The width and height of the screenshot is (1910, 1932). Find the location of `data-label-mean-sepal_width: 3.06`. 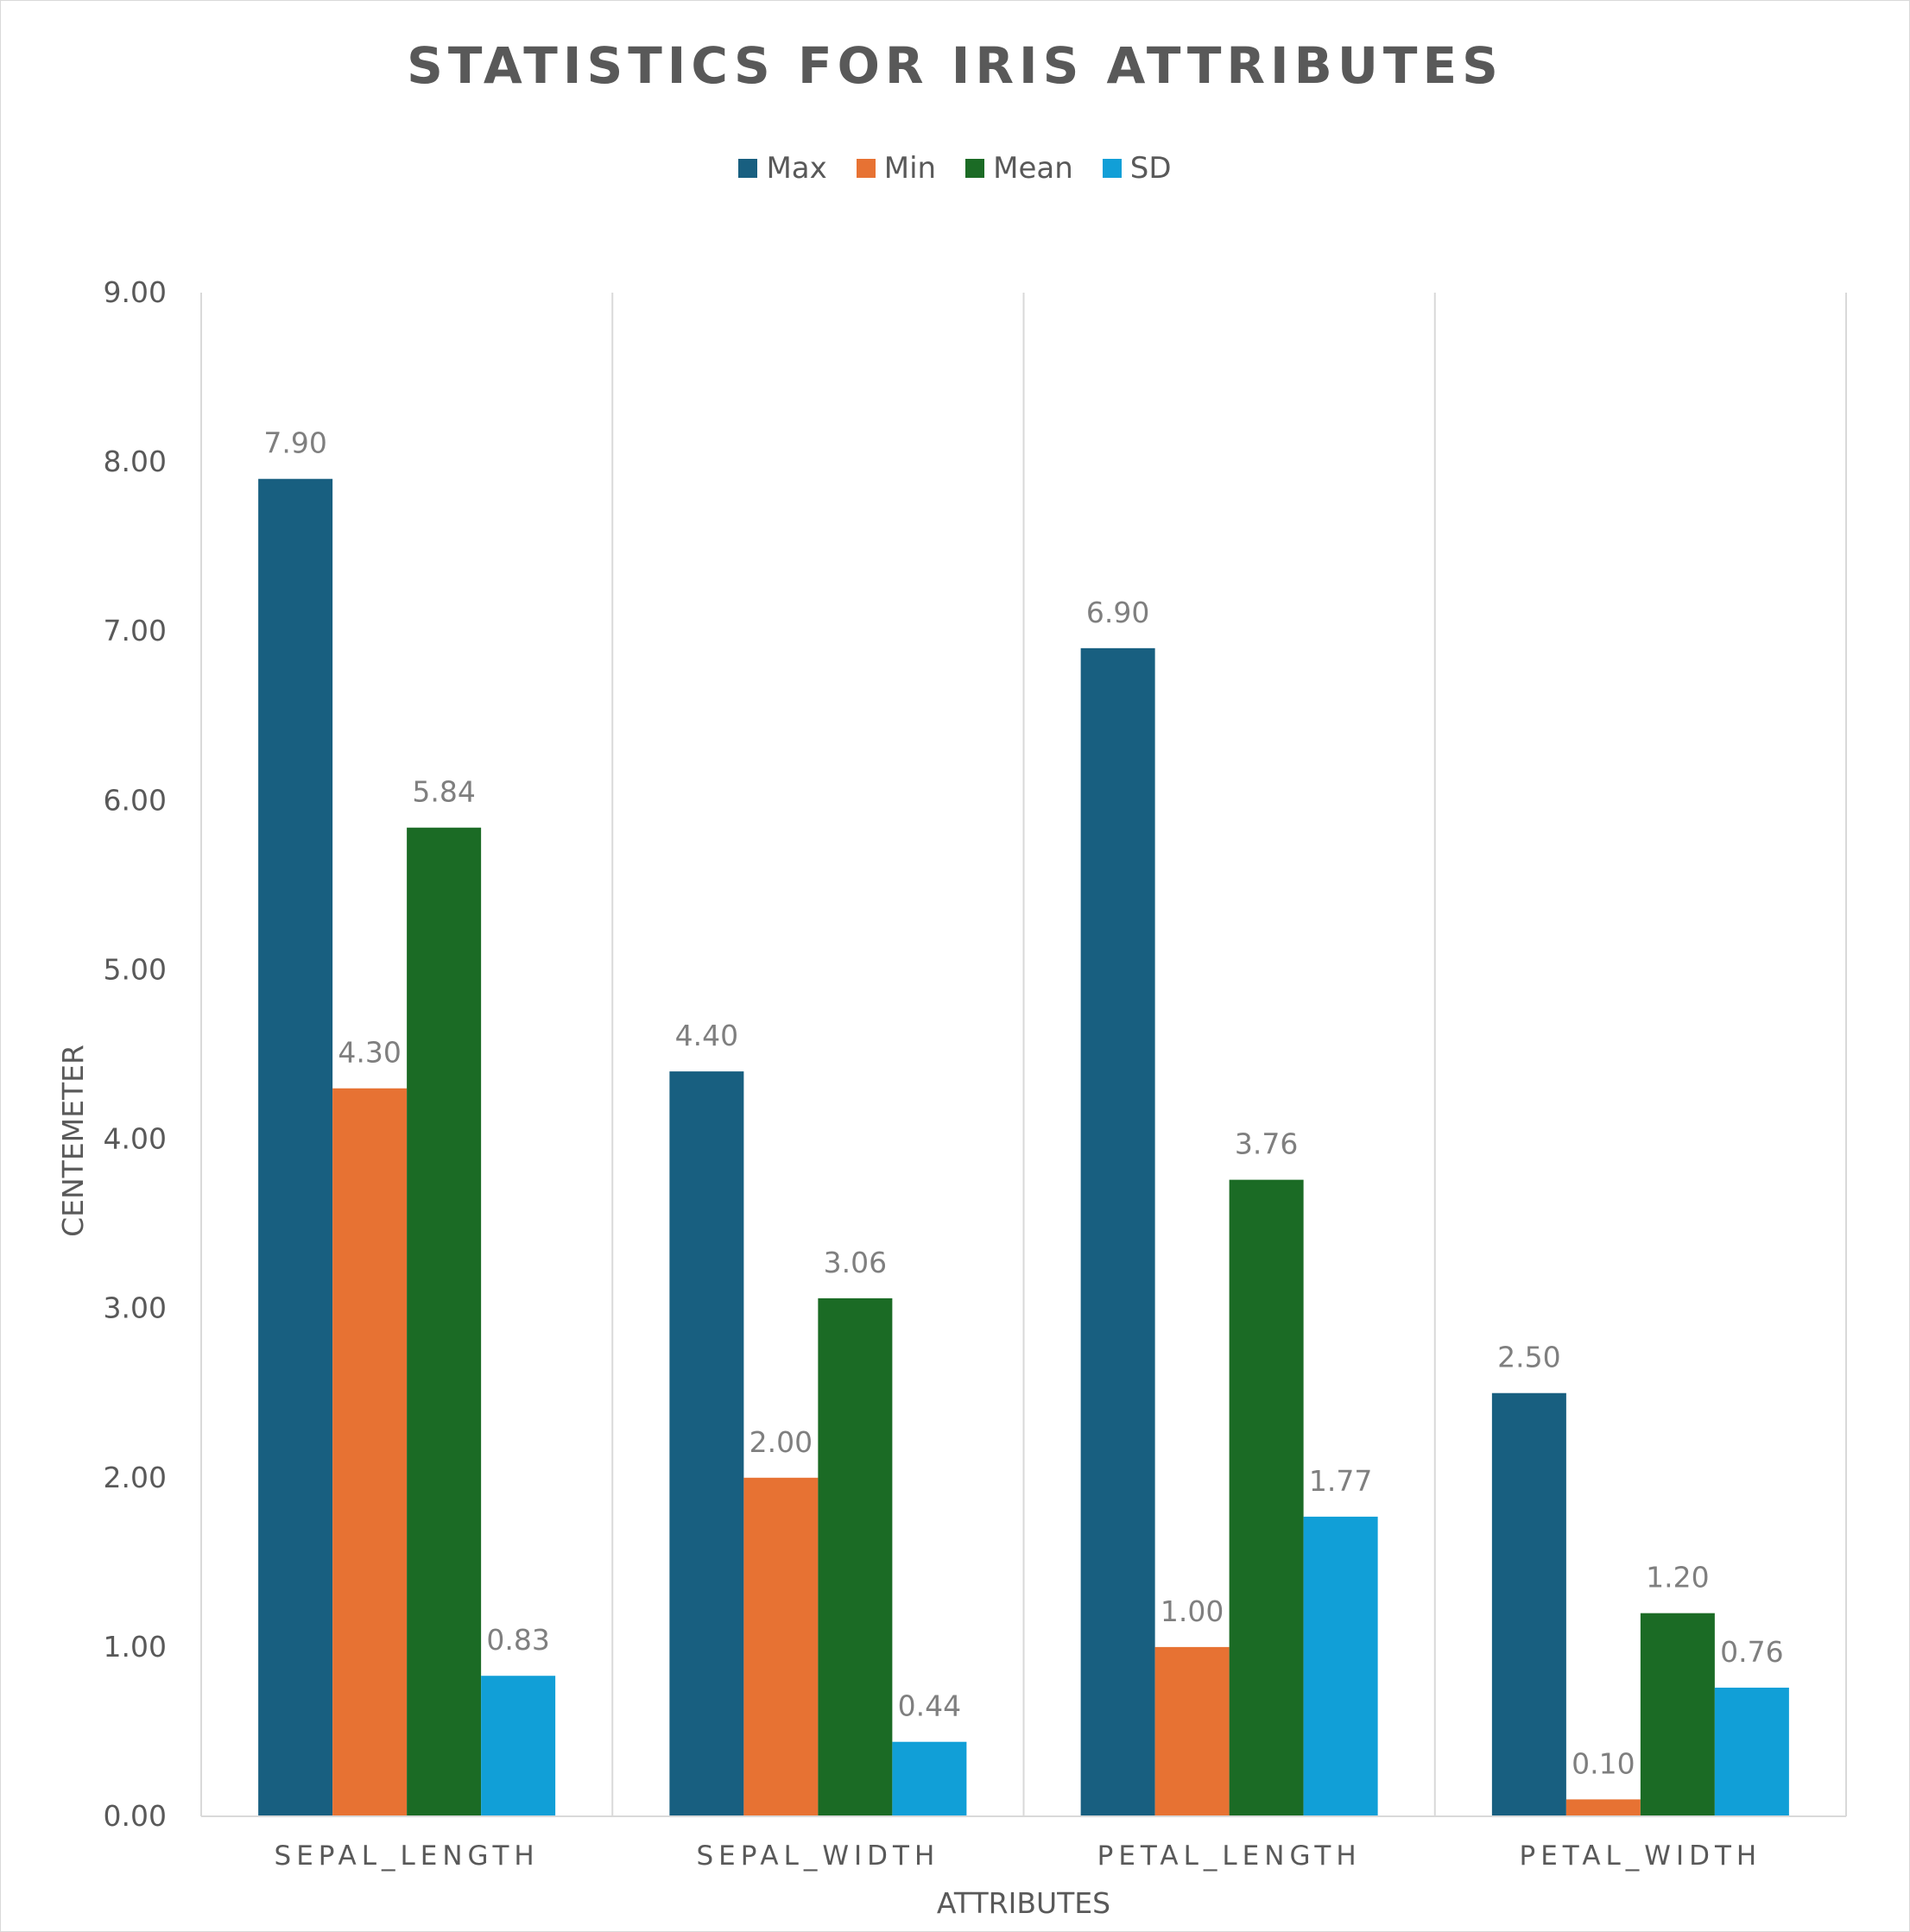

data-label-mean-sepal_width: 3.06 is located at coordinates (855, 1262).